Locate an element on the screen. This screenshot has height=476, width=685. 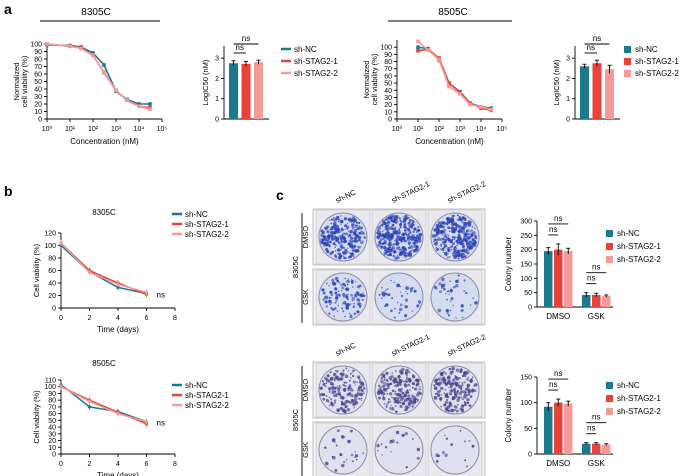
plate-column-label: sh-STAG2-1 is located at coordinates (410, 345).